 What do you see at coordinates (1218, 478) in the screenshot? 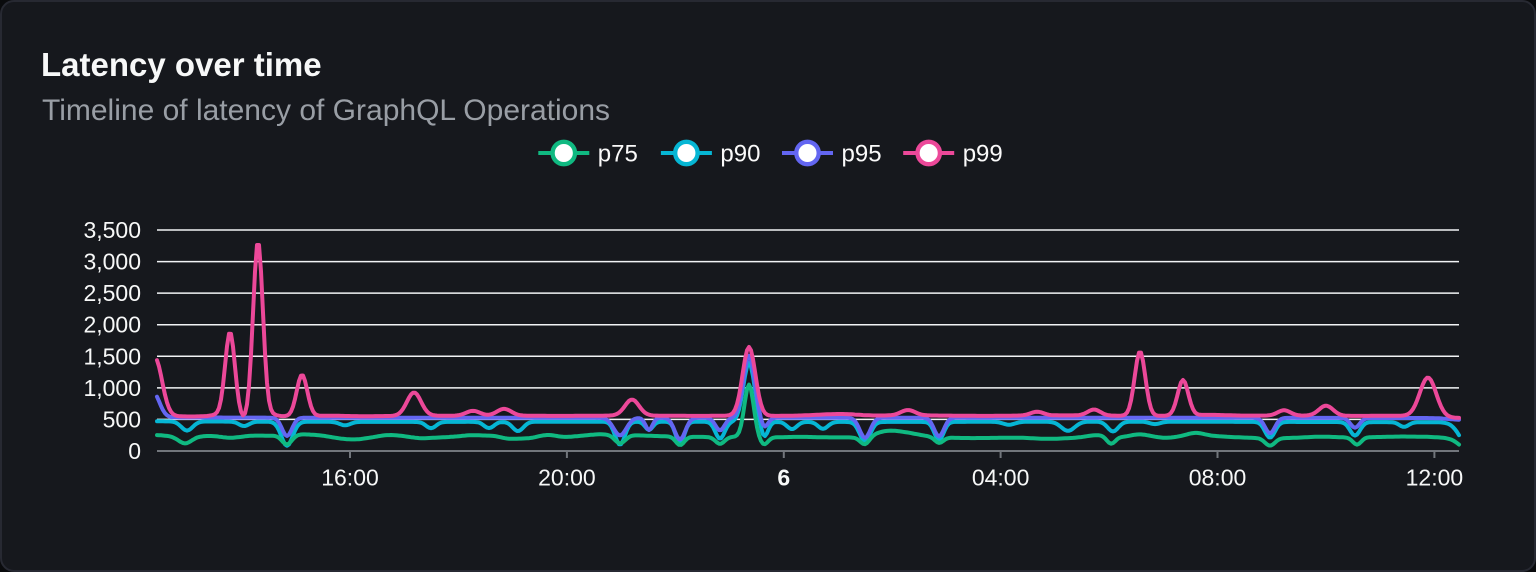
I see `svg-text: 08:00` at bounding box center [1218, 478].